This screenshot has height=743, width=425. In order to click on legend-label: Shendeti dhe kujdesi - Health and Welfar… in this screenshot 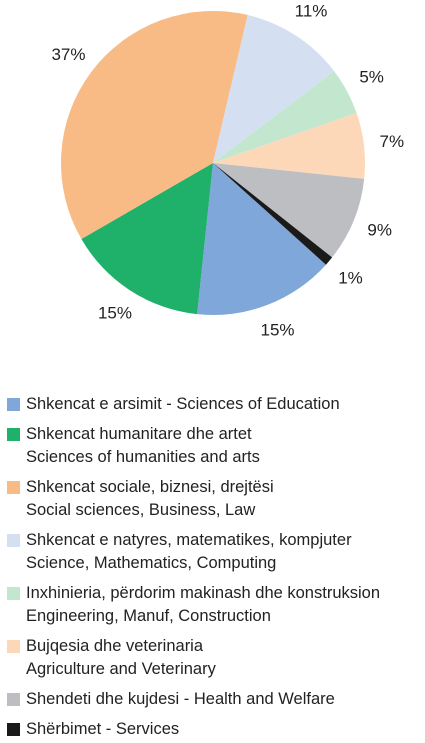, I will do `click(180, 699)`.